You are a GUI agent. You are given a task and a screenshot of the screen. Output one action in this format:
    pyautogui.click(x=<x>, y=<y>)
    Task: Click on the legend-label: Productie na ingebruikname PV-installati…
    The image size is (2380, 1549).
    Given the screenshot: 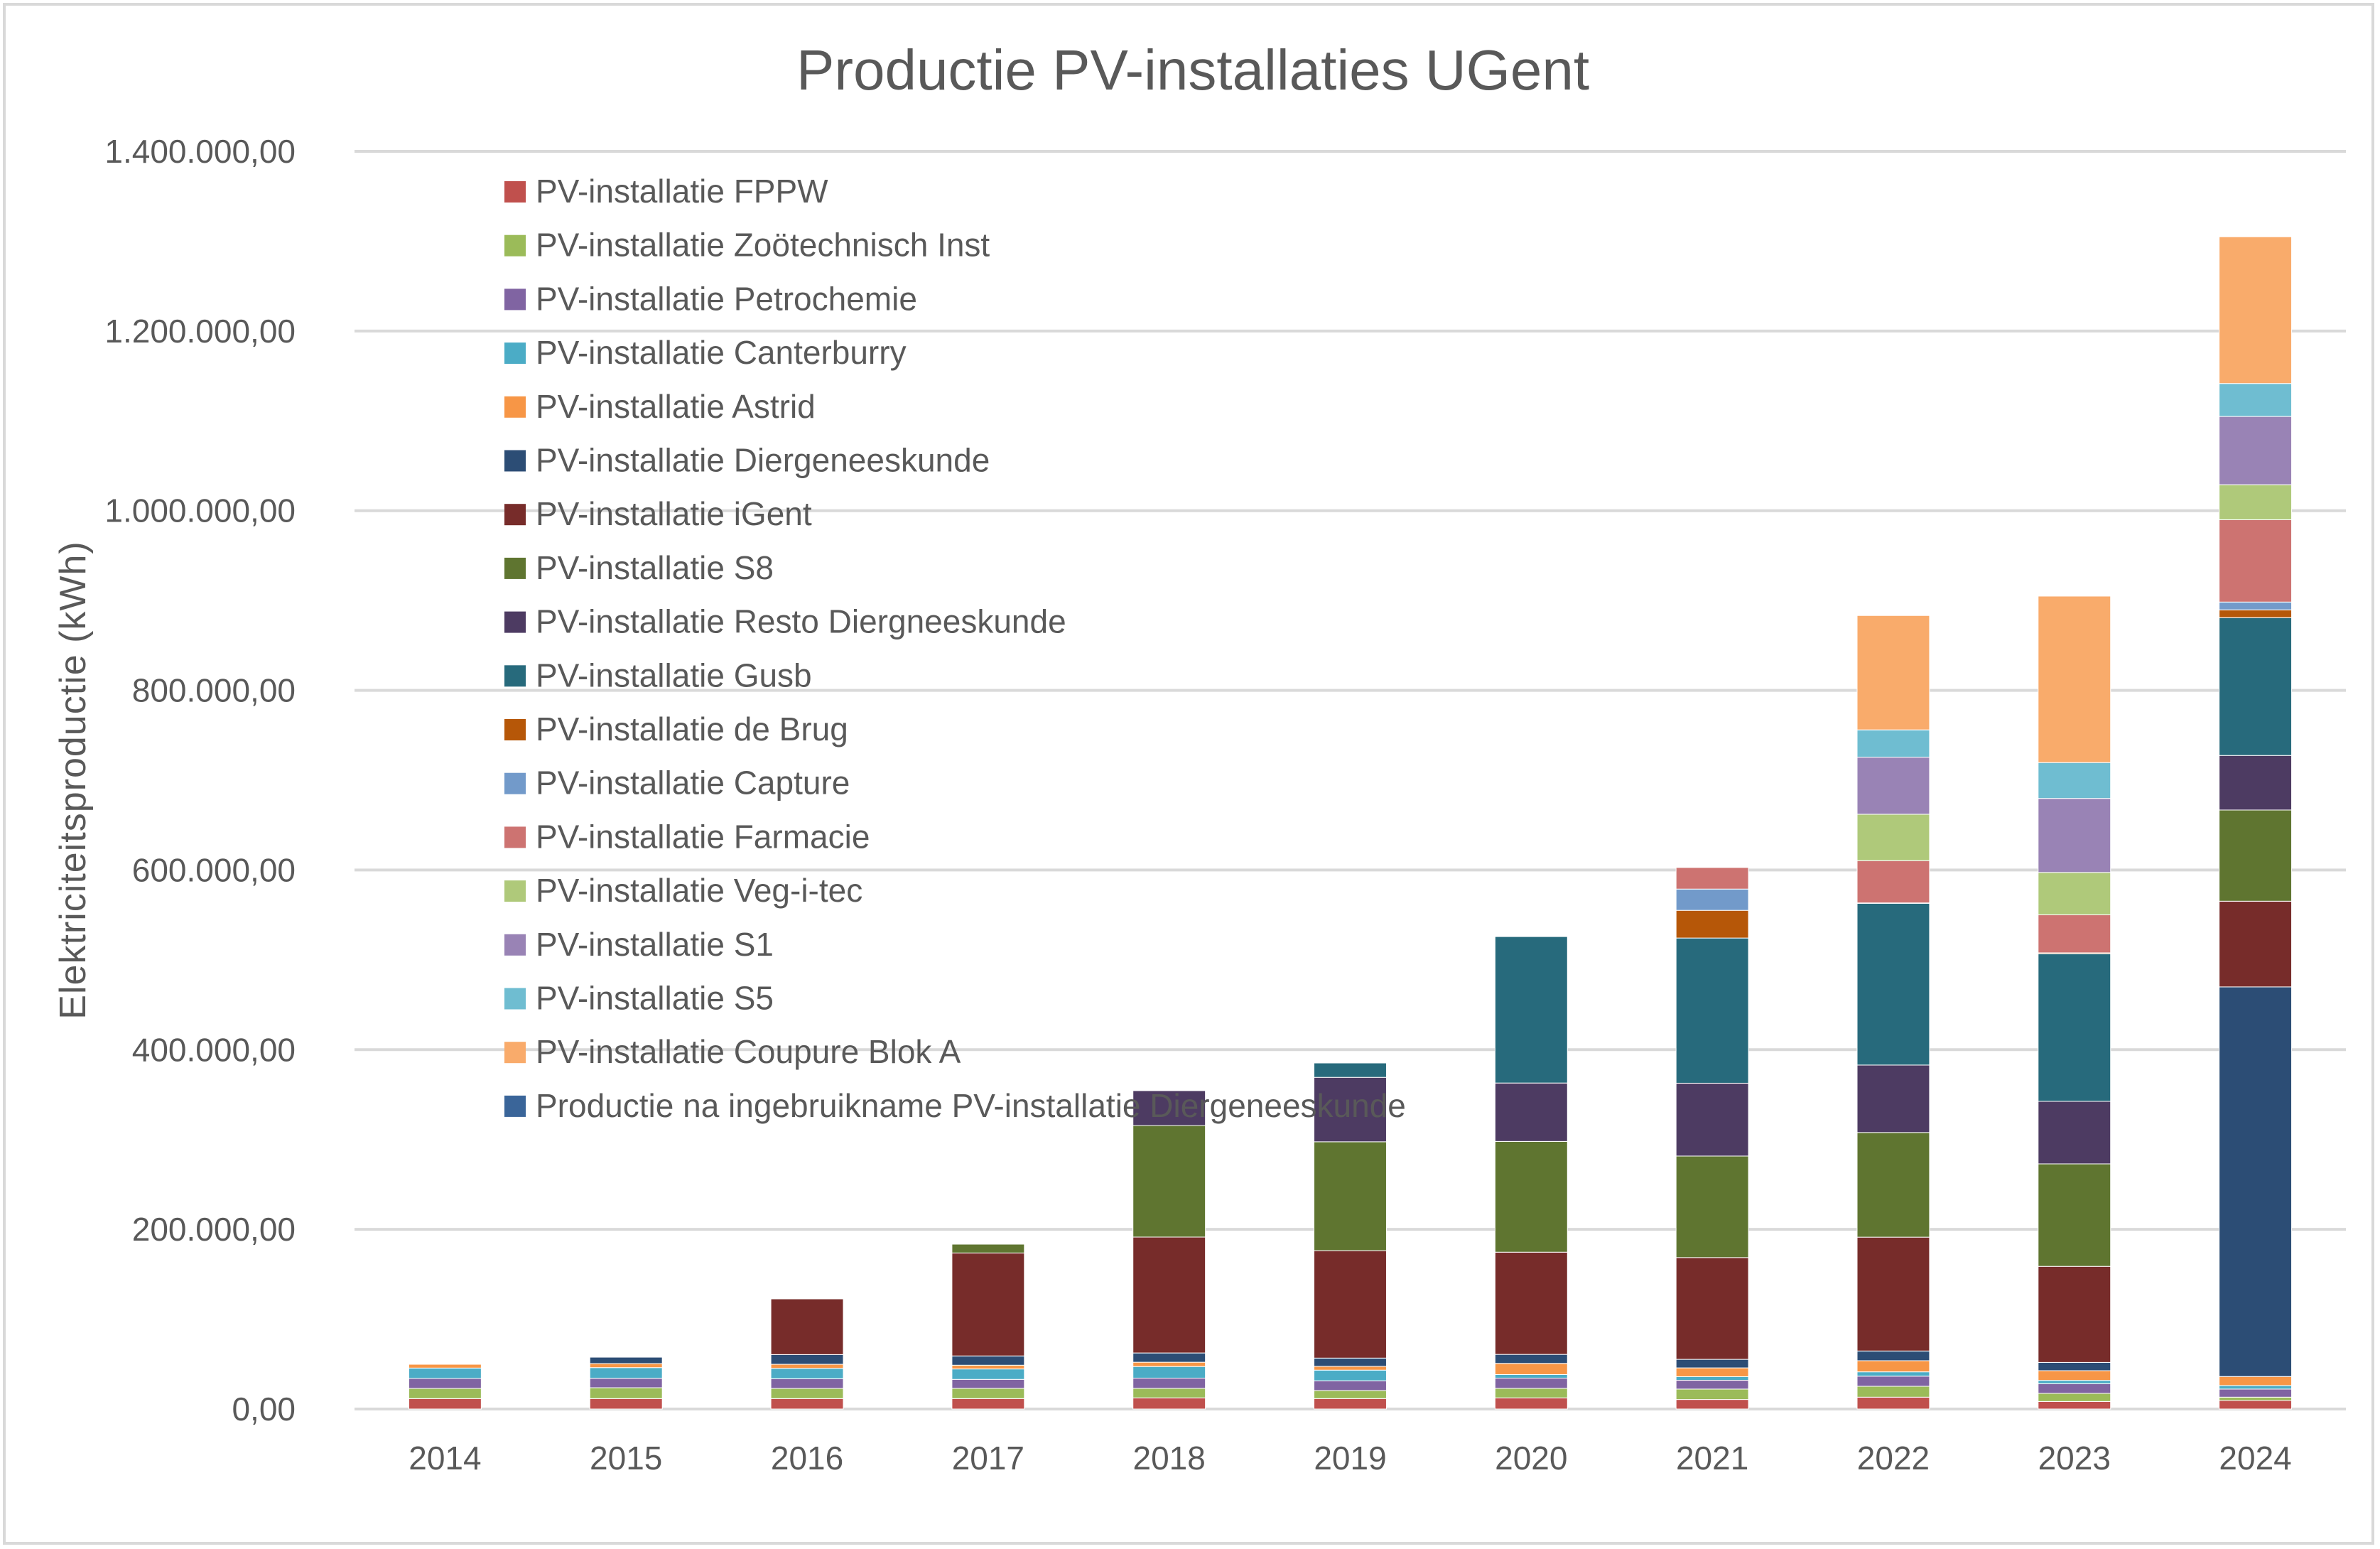 What is the action you would take?
    pyautogui.click(x=971, y=1105)
    